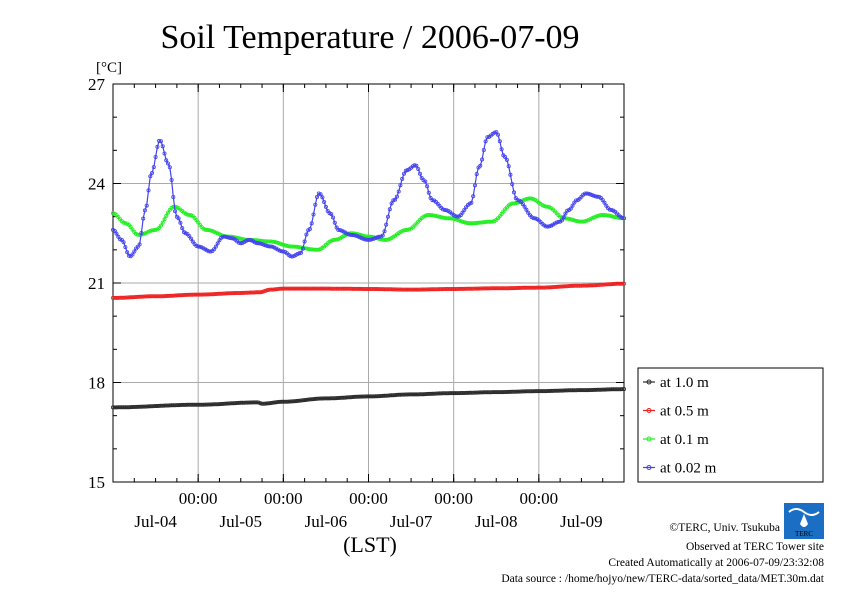 The height and width of the screenshot is (595, 842). Describe the element at coordinates (326, 521) in the screenshot. I see `x-date-label: Jul-06` at that location.